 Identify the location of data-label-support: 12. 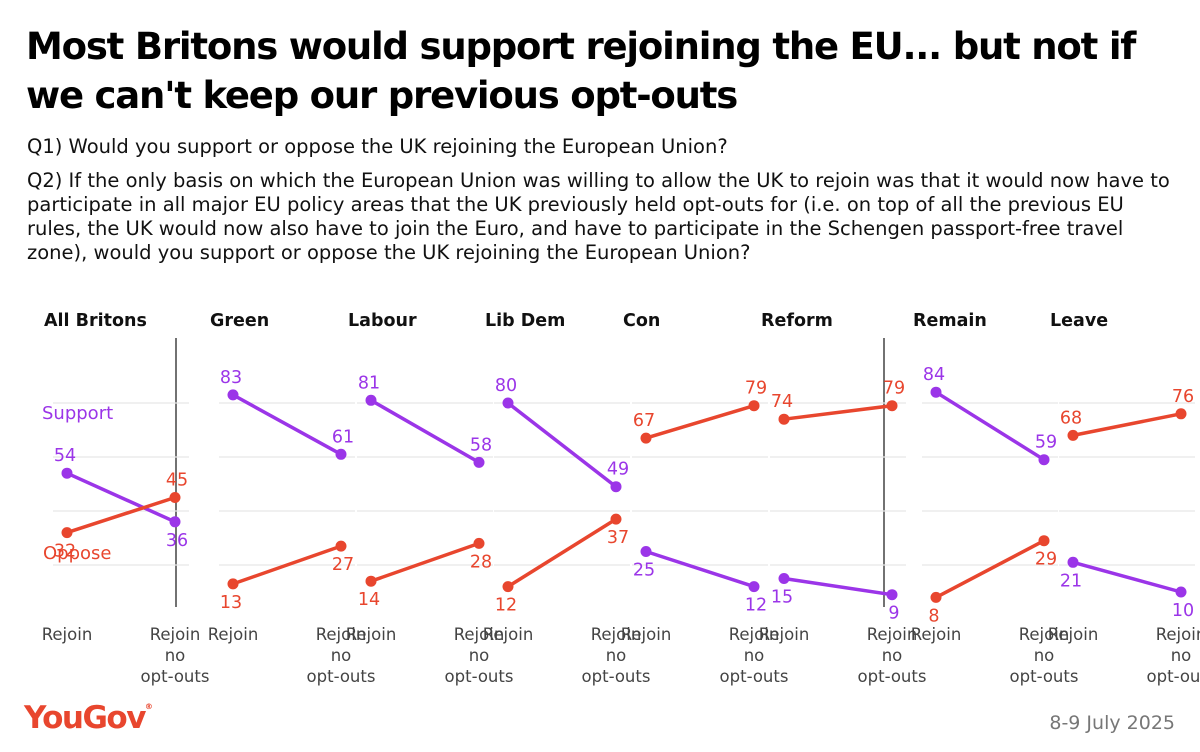
(756, 606).